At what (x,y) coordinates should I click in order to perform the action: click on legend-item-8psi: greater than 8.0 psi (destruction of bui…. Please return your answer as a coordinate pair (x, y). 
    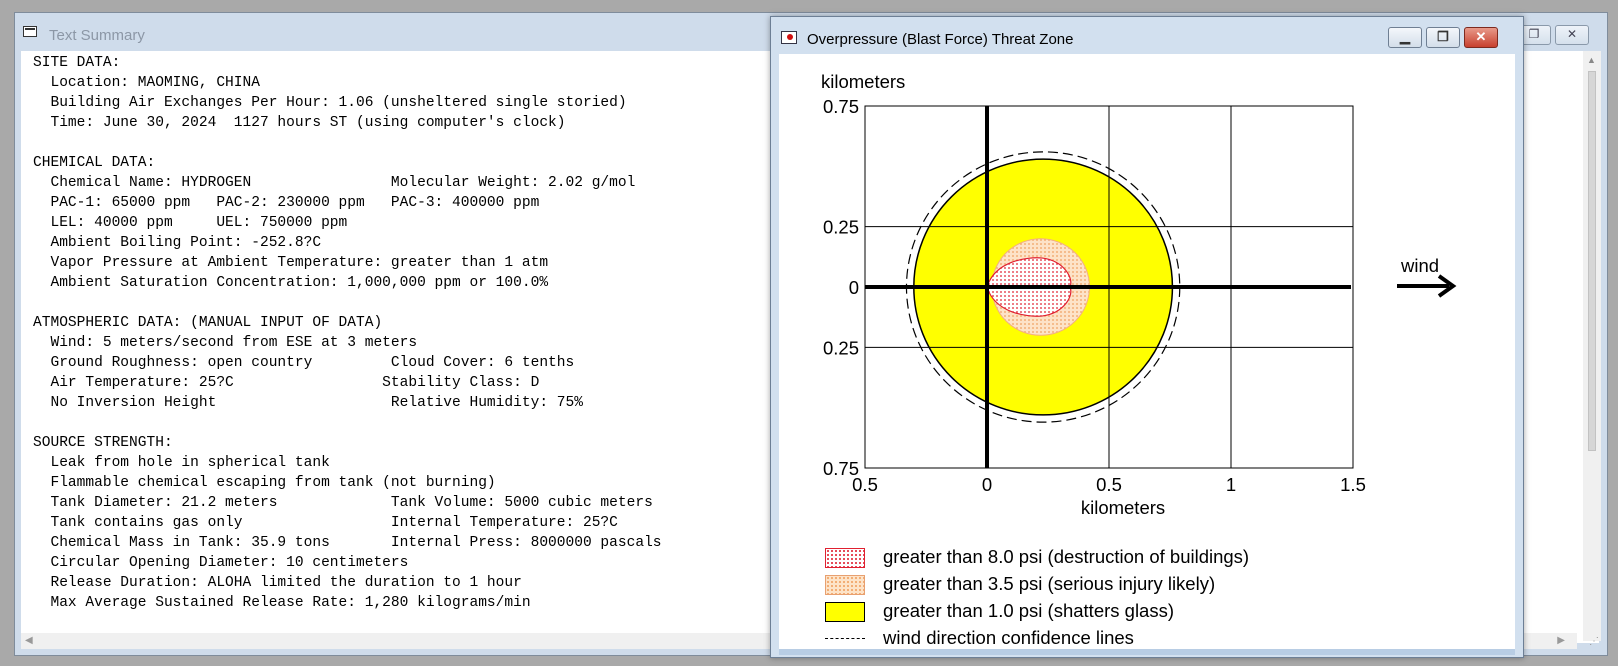
    Looking at the image, I should click on (1105, 557).